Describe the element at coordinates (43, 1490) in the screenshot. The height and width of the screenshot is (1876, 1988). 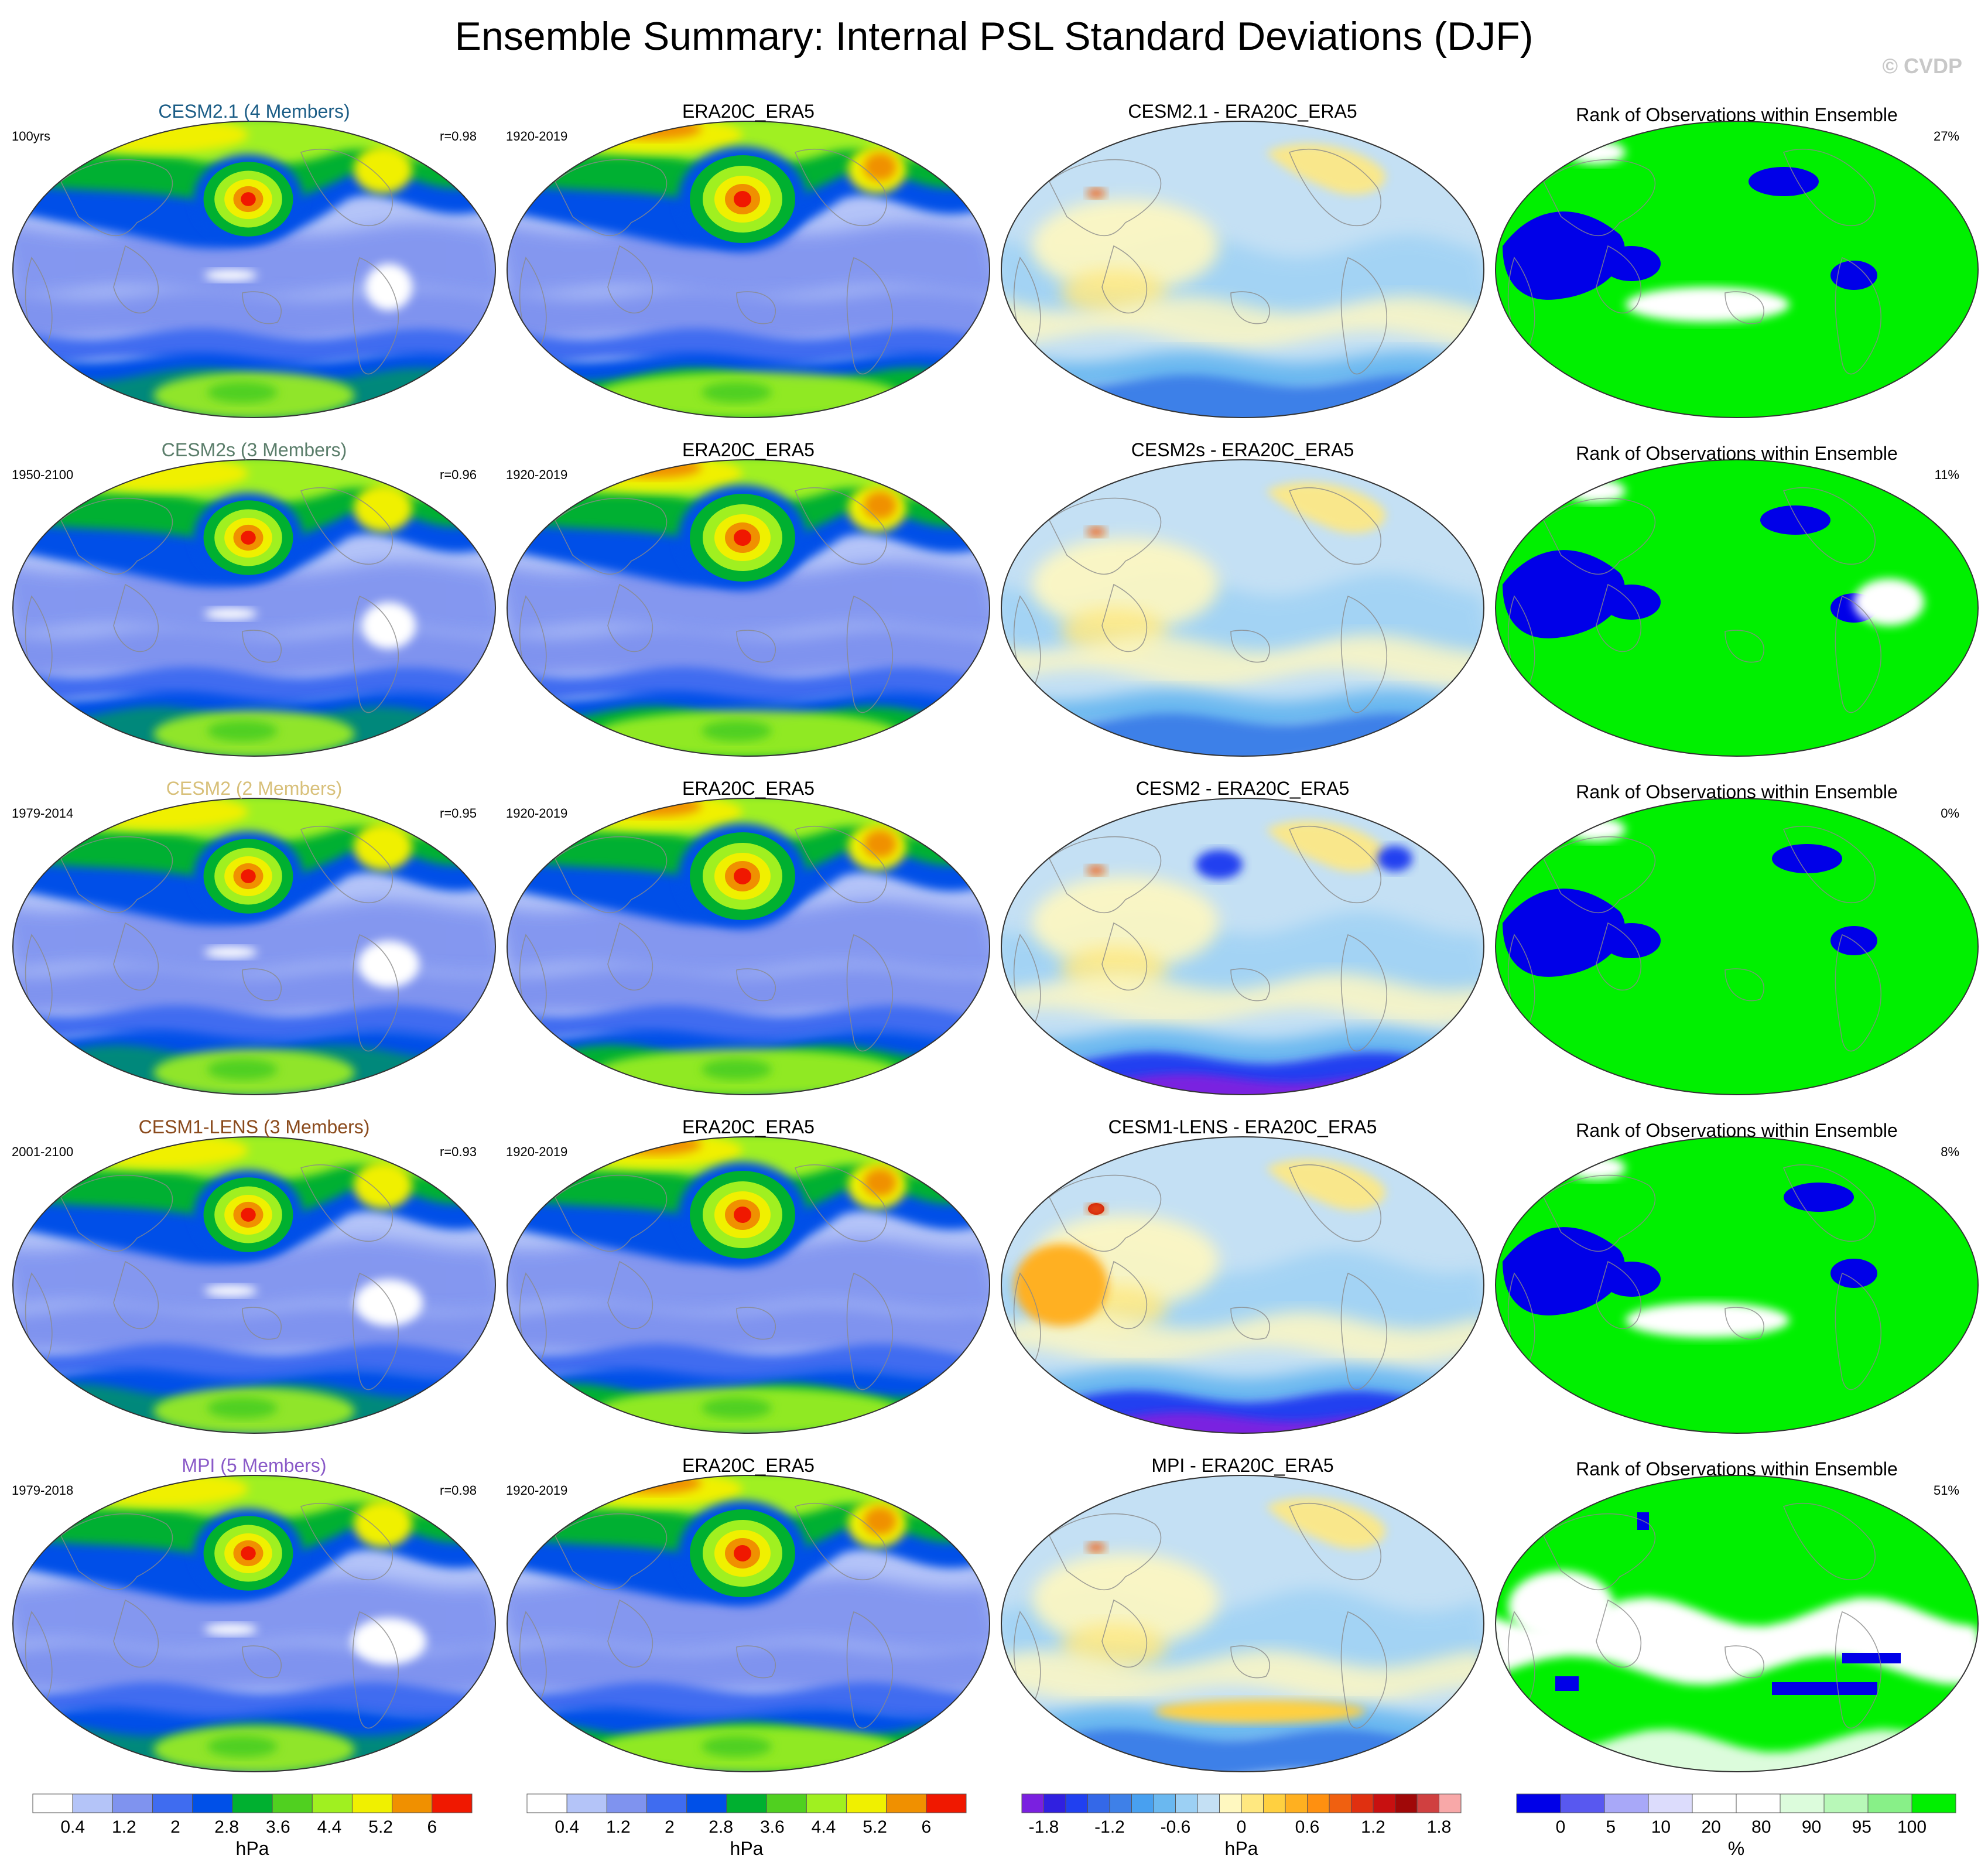
I see `model-period-label: 1979-2018` at that location.